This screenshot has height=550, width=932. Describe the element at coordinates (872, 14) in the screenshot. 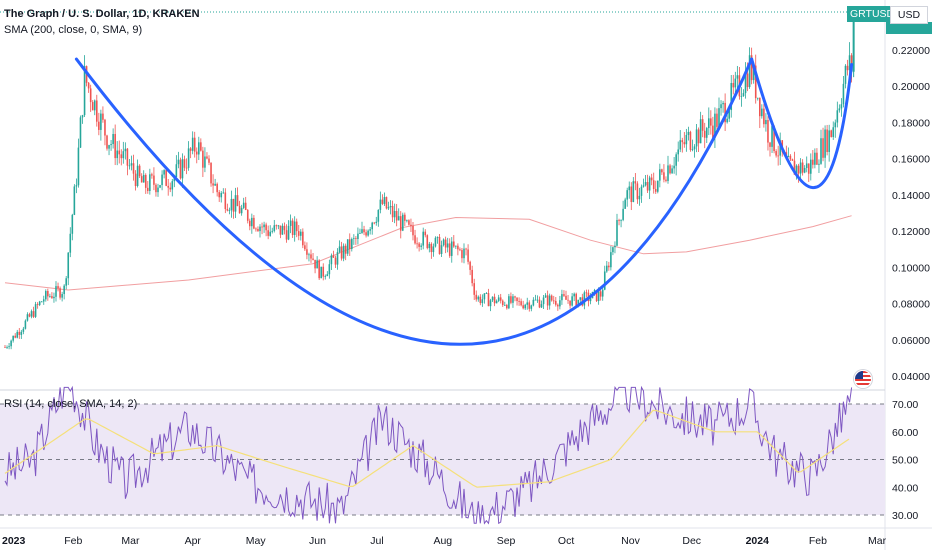

I see `ticker-badge: GRTUSD` at that location.